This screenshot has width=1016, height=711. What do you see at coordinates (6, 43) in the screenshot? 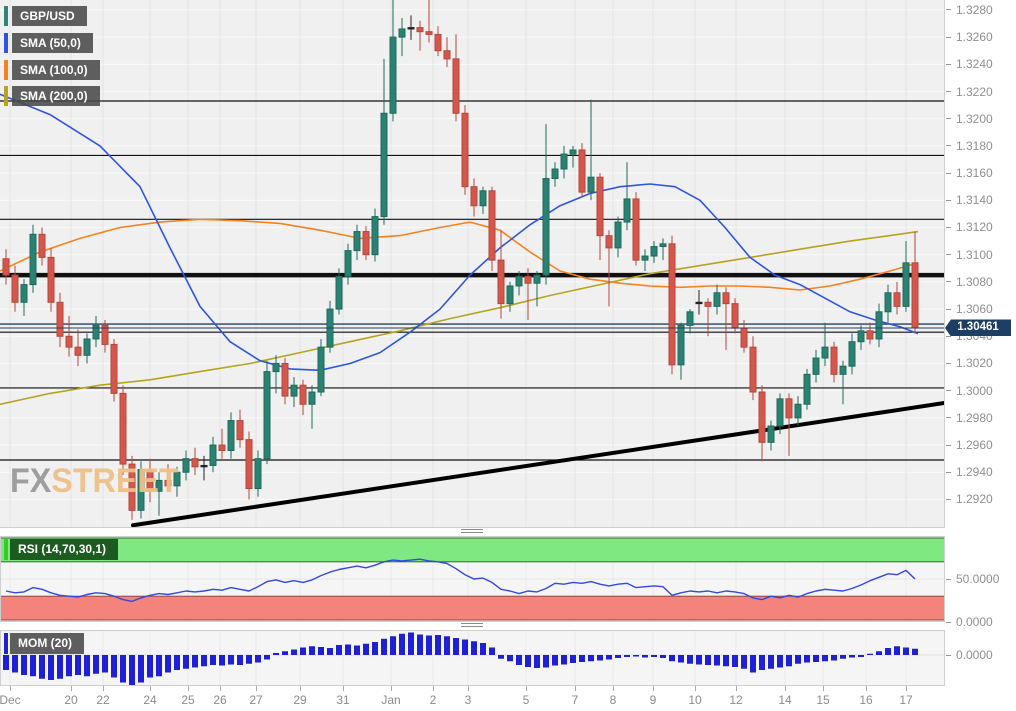
I see `sma50-color-bar` at bounding box center [6, 43].